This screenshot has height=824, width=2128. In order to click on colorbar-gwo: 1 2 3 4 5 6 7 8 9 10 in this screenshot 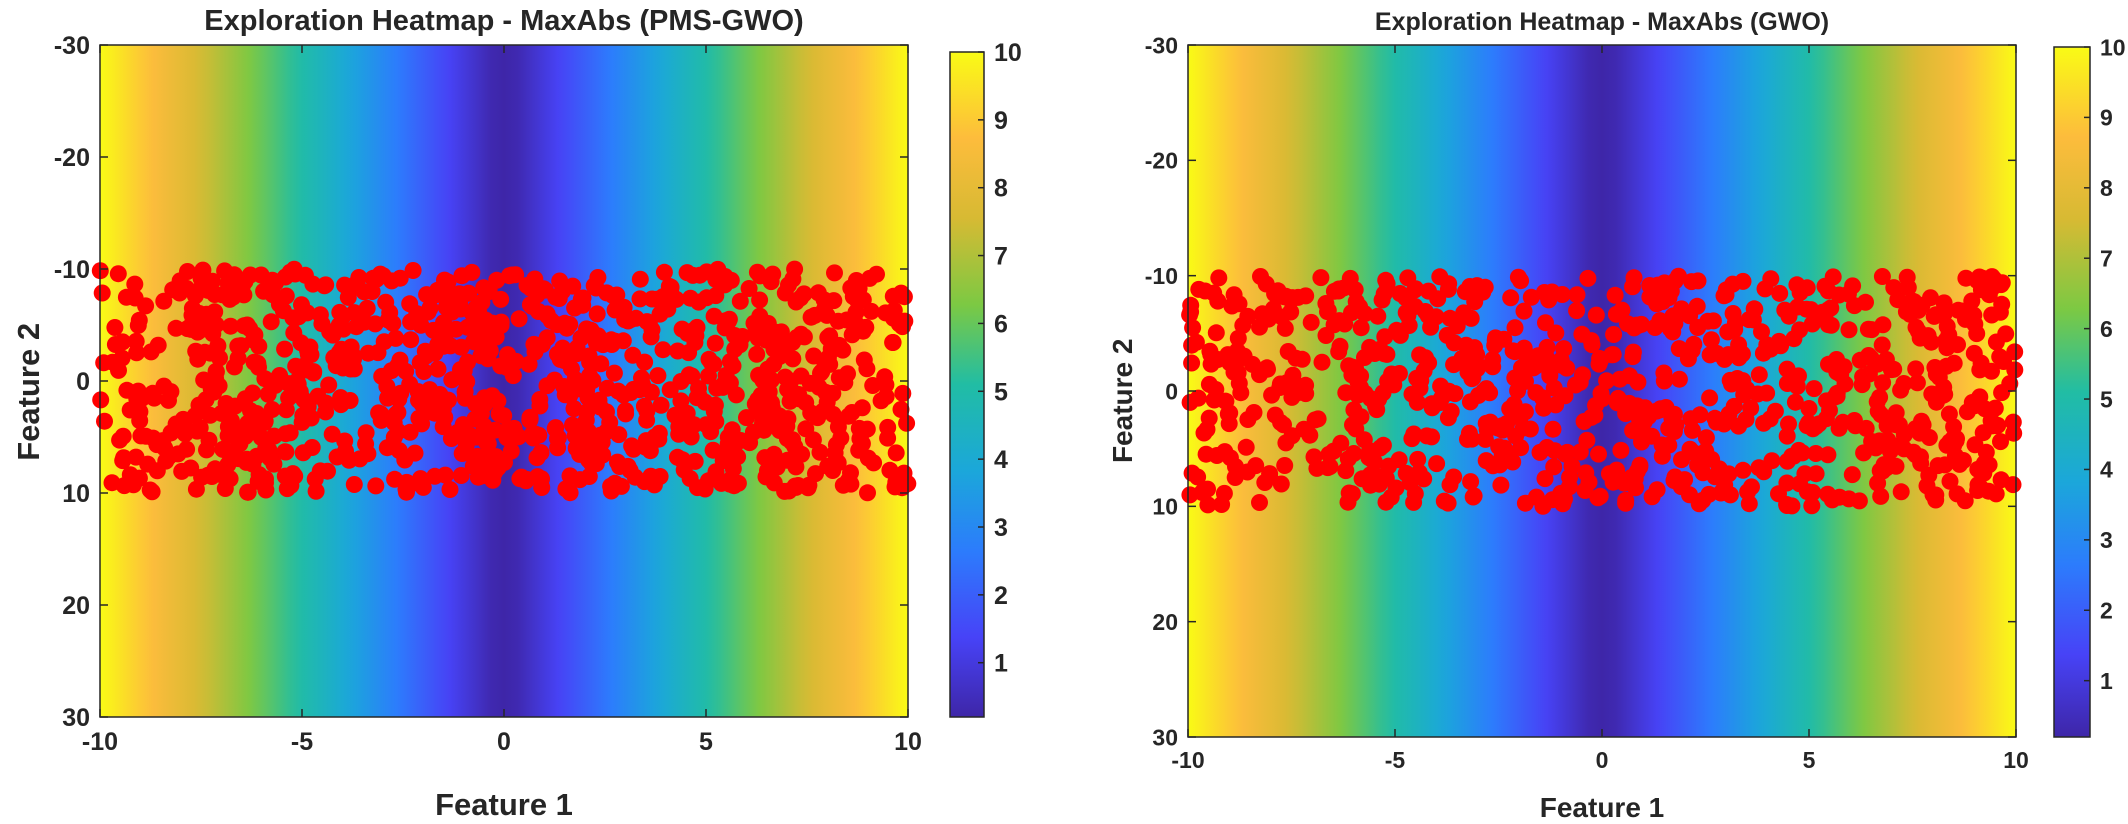, I will do `click(2089, 386)`.